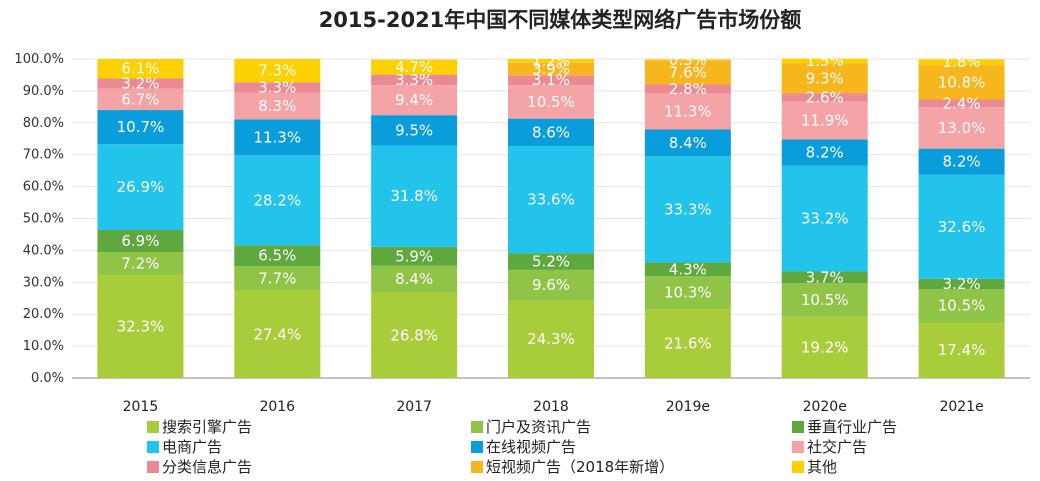  What do you see at coordinates (414, 196) in the screenshot?
I see `data-label: 31.8%` at bounding box center [414, 196].